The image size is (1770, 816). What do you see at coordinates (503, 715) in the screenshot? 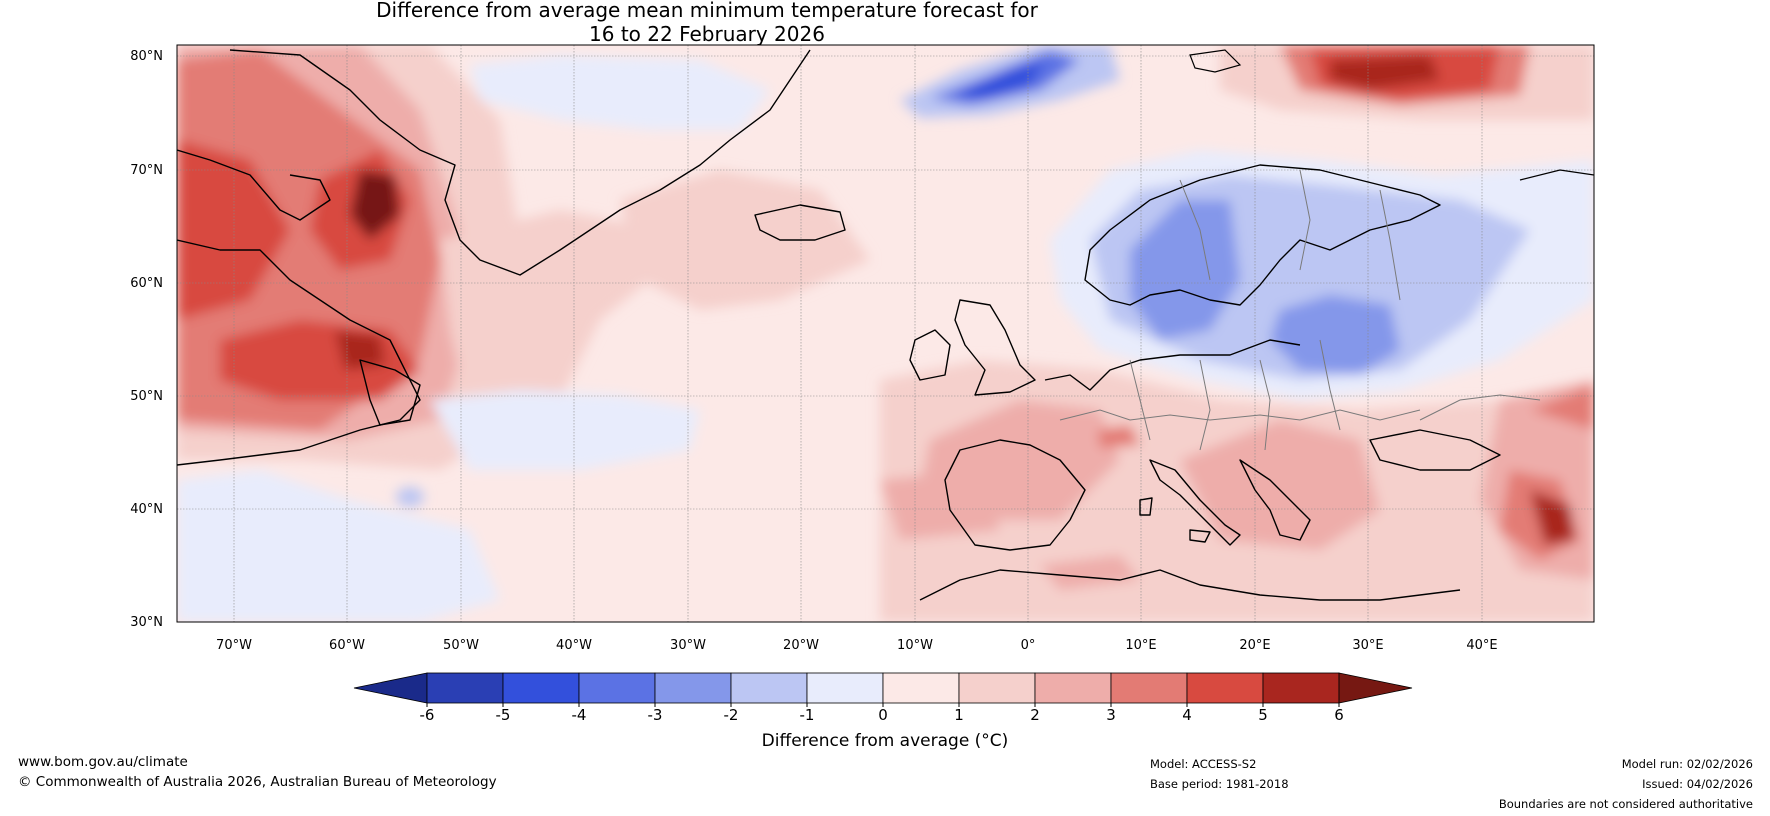
I see `colorbar-tick-label: -5` at bounding box center [503, 715].